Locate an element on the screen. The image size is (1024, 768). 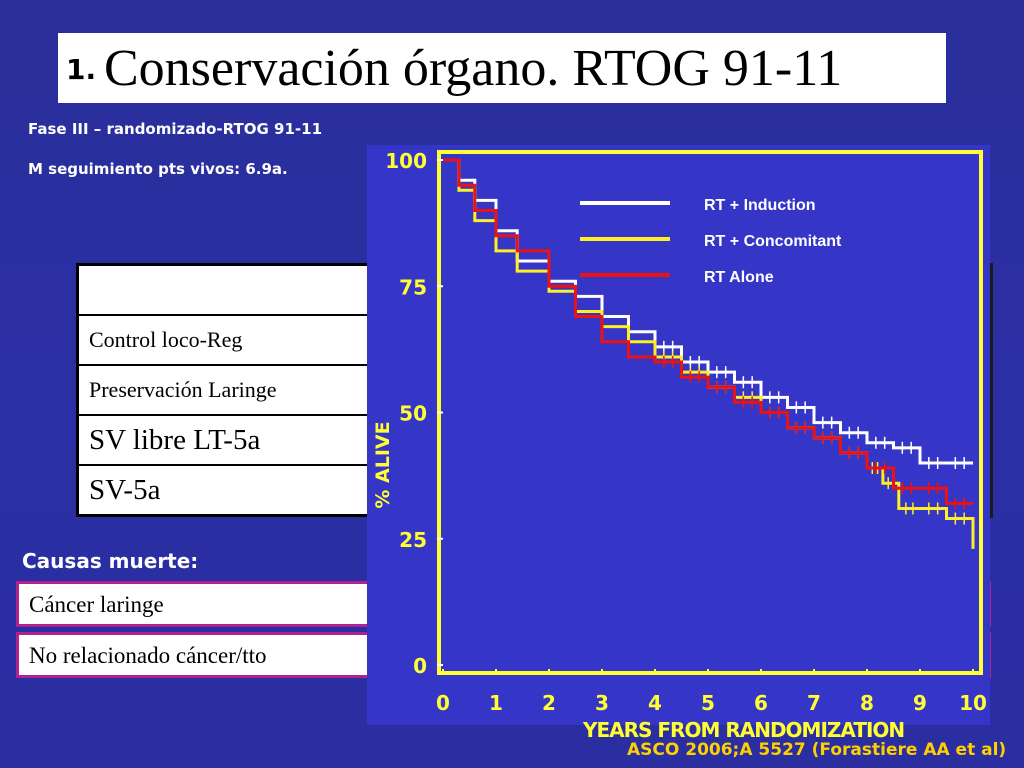
table-cell-os: SV-5a is located at coordinates (224, 490).